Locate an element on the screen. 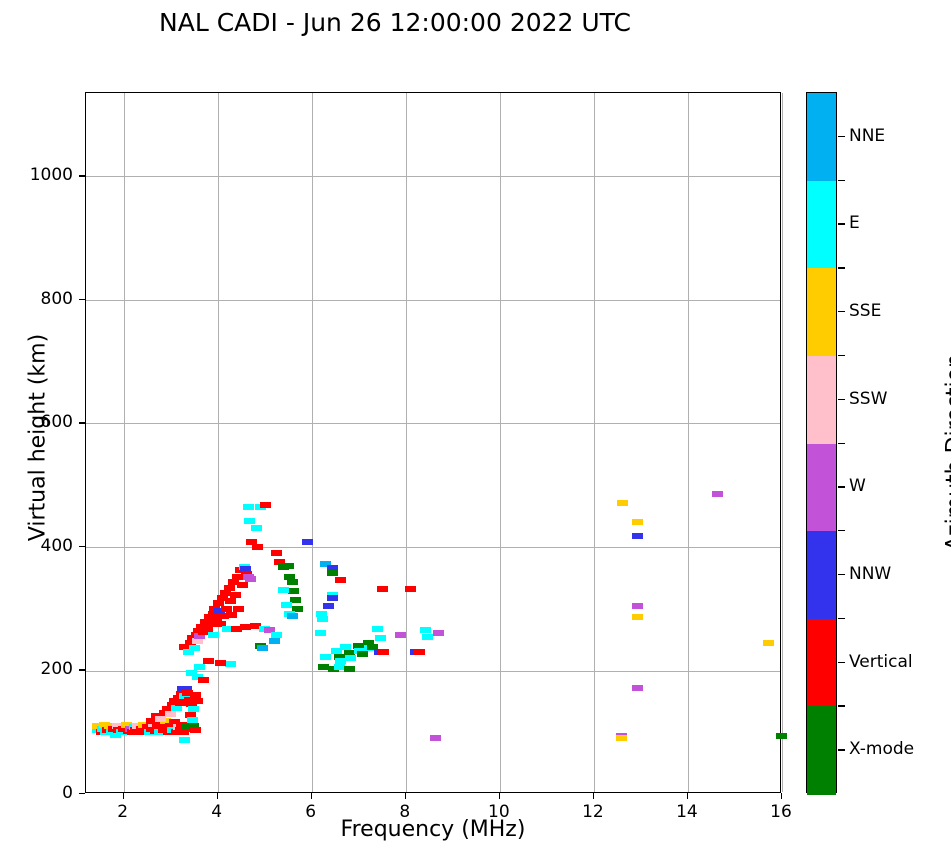  colorbar-label-e: E is located at coordinates (854, 223).